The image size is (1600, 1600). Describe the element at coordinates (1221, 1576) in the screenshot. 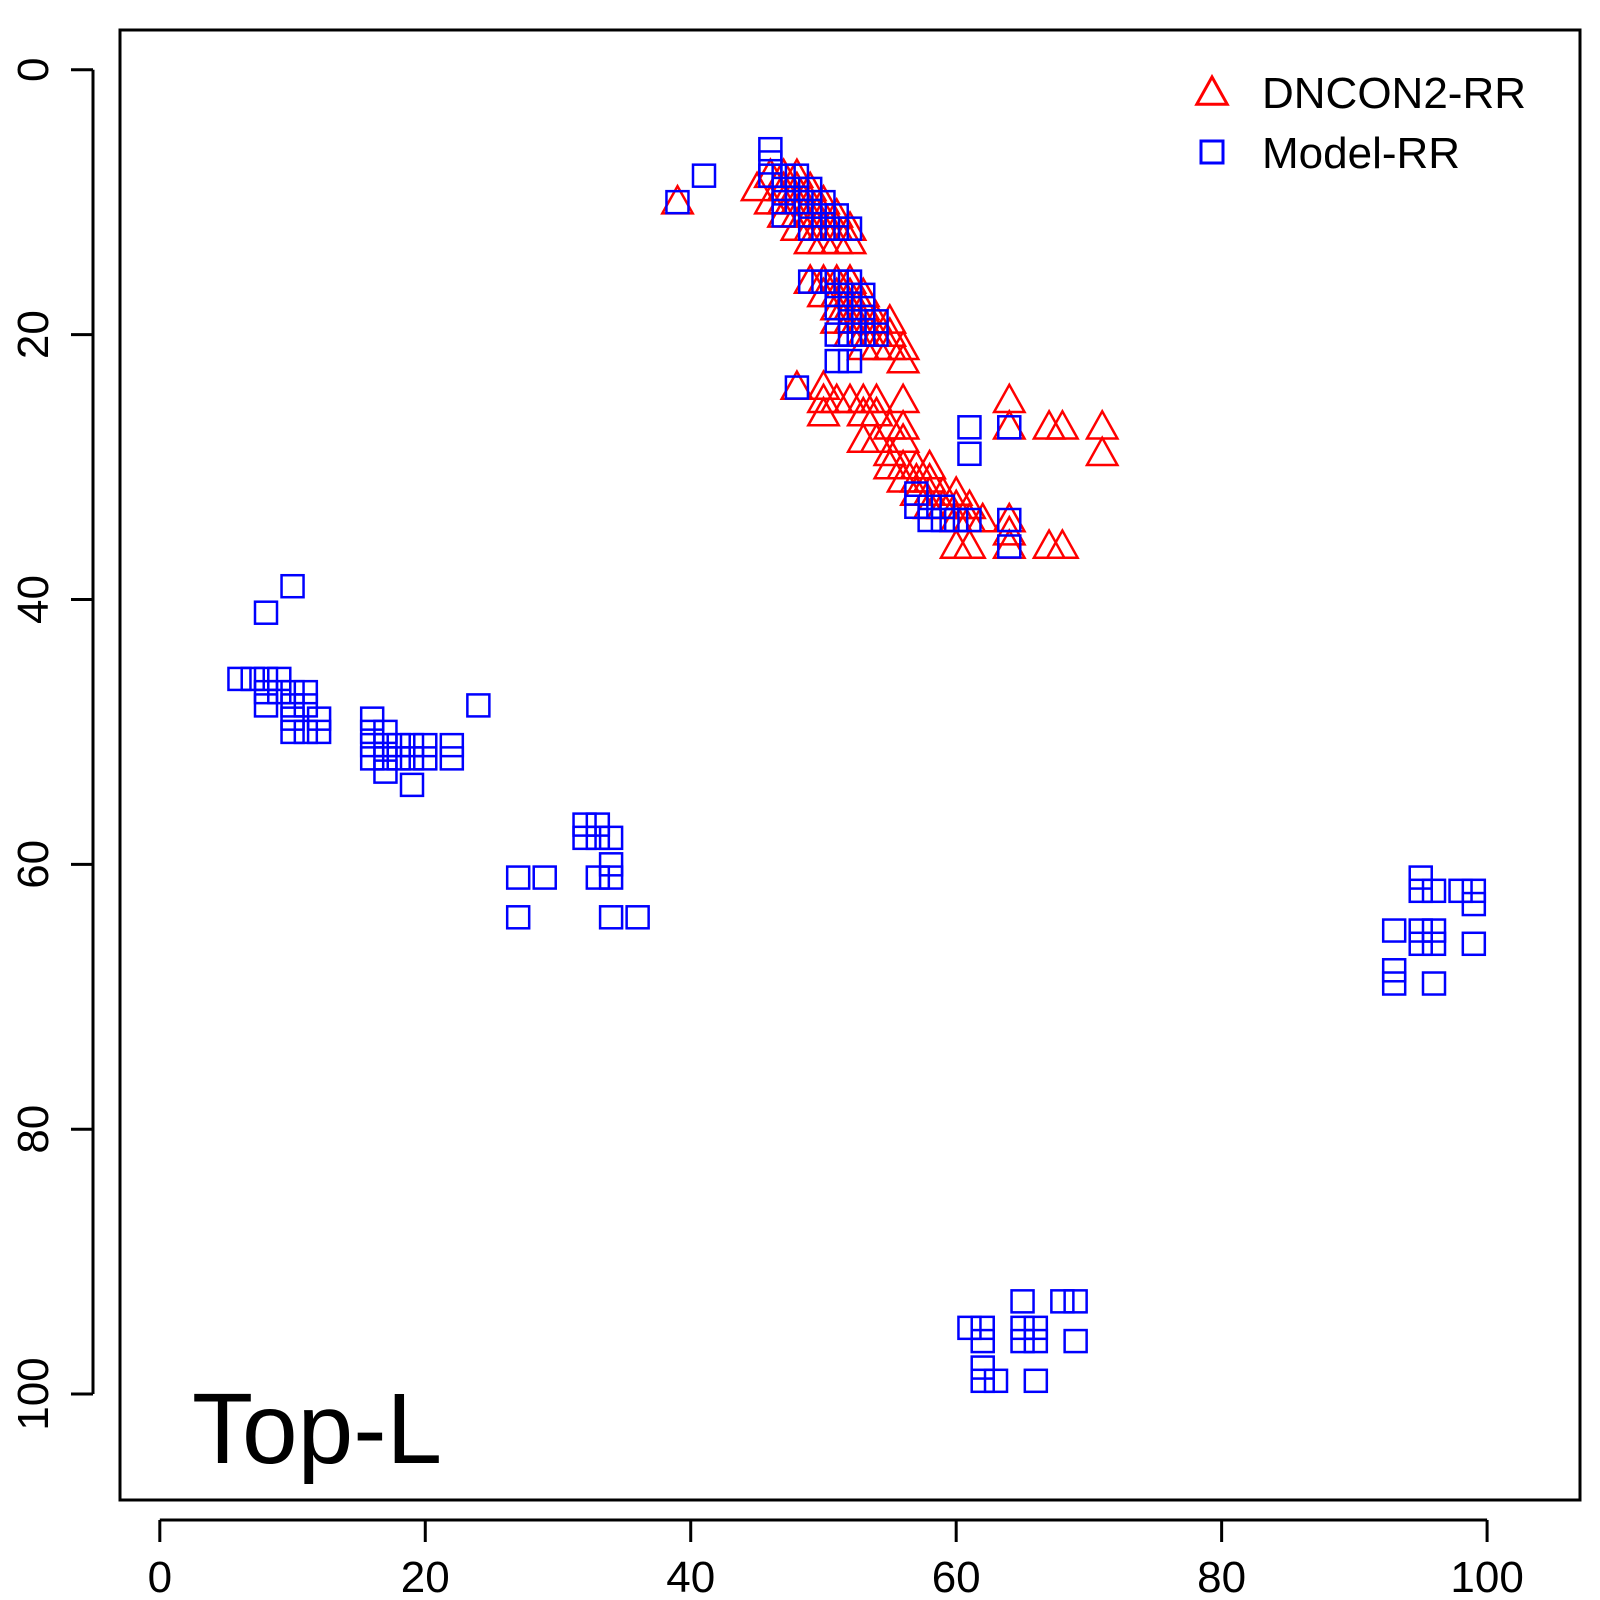

I see `x-tick-label: 80` at that location.